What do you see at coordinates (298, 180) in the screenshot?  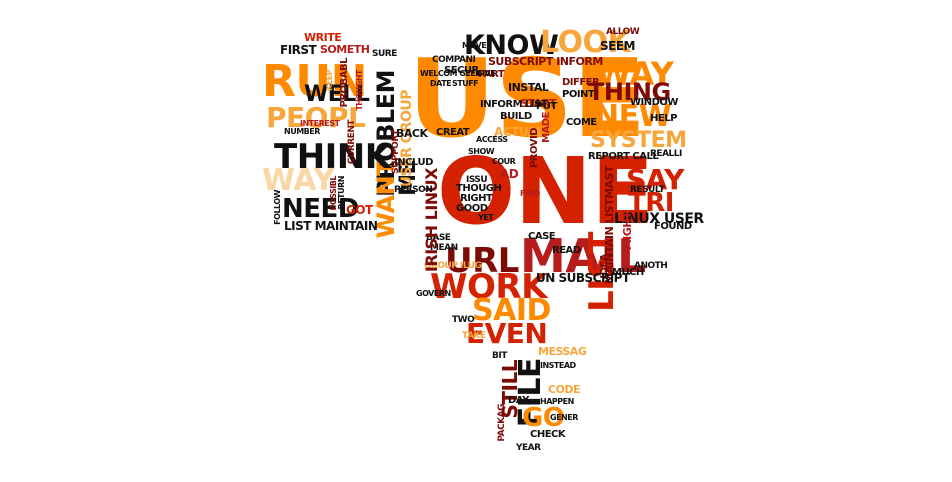 I see `word-way-left: WAY` at bounding box center [298, 180].